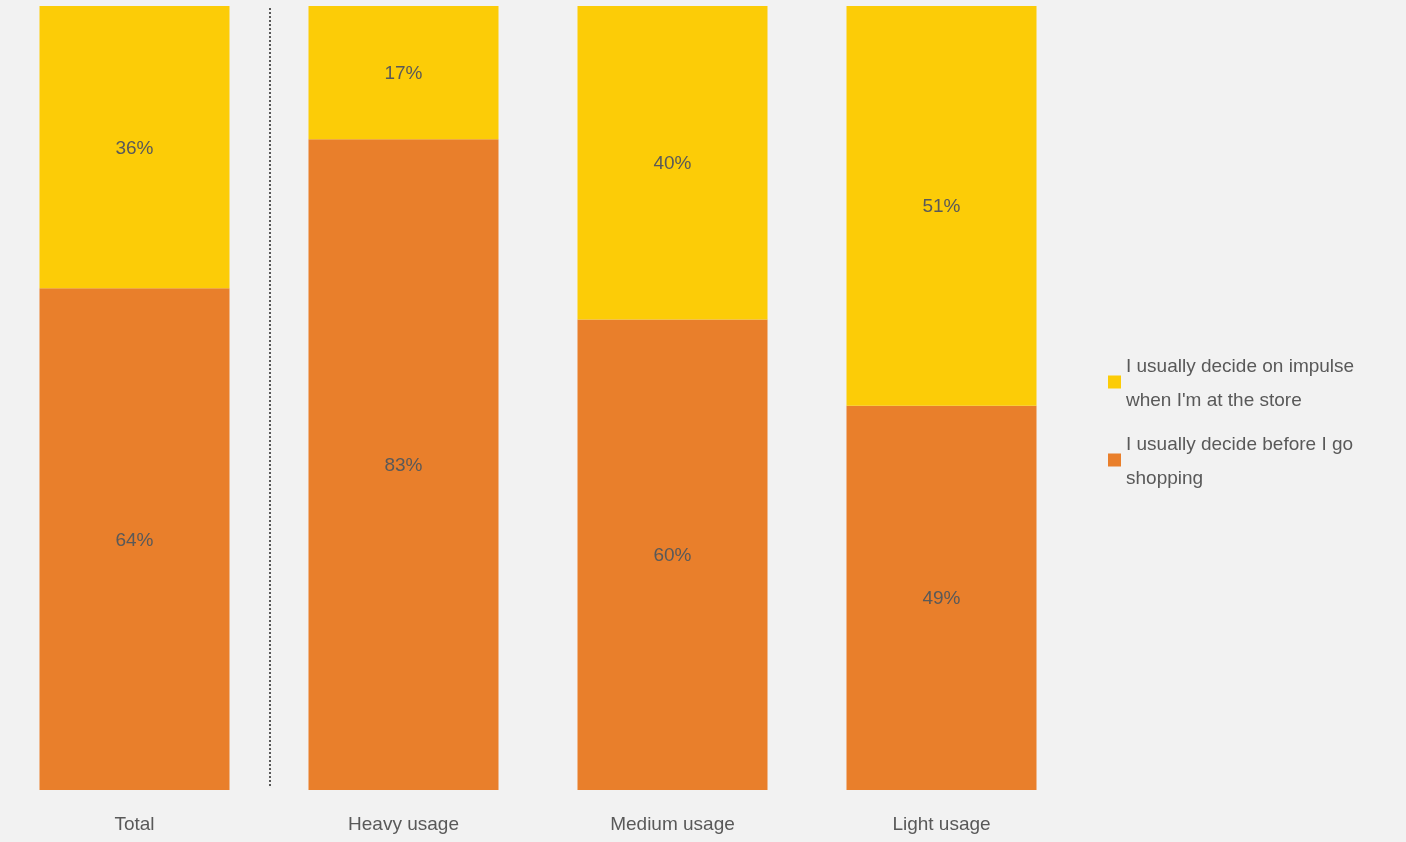 The image size is (1406, 842). I want to click on data-label: 51%, so click(941, 206).